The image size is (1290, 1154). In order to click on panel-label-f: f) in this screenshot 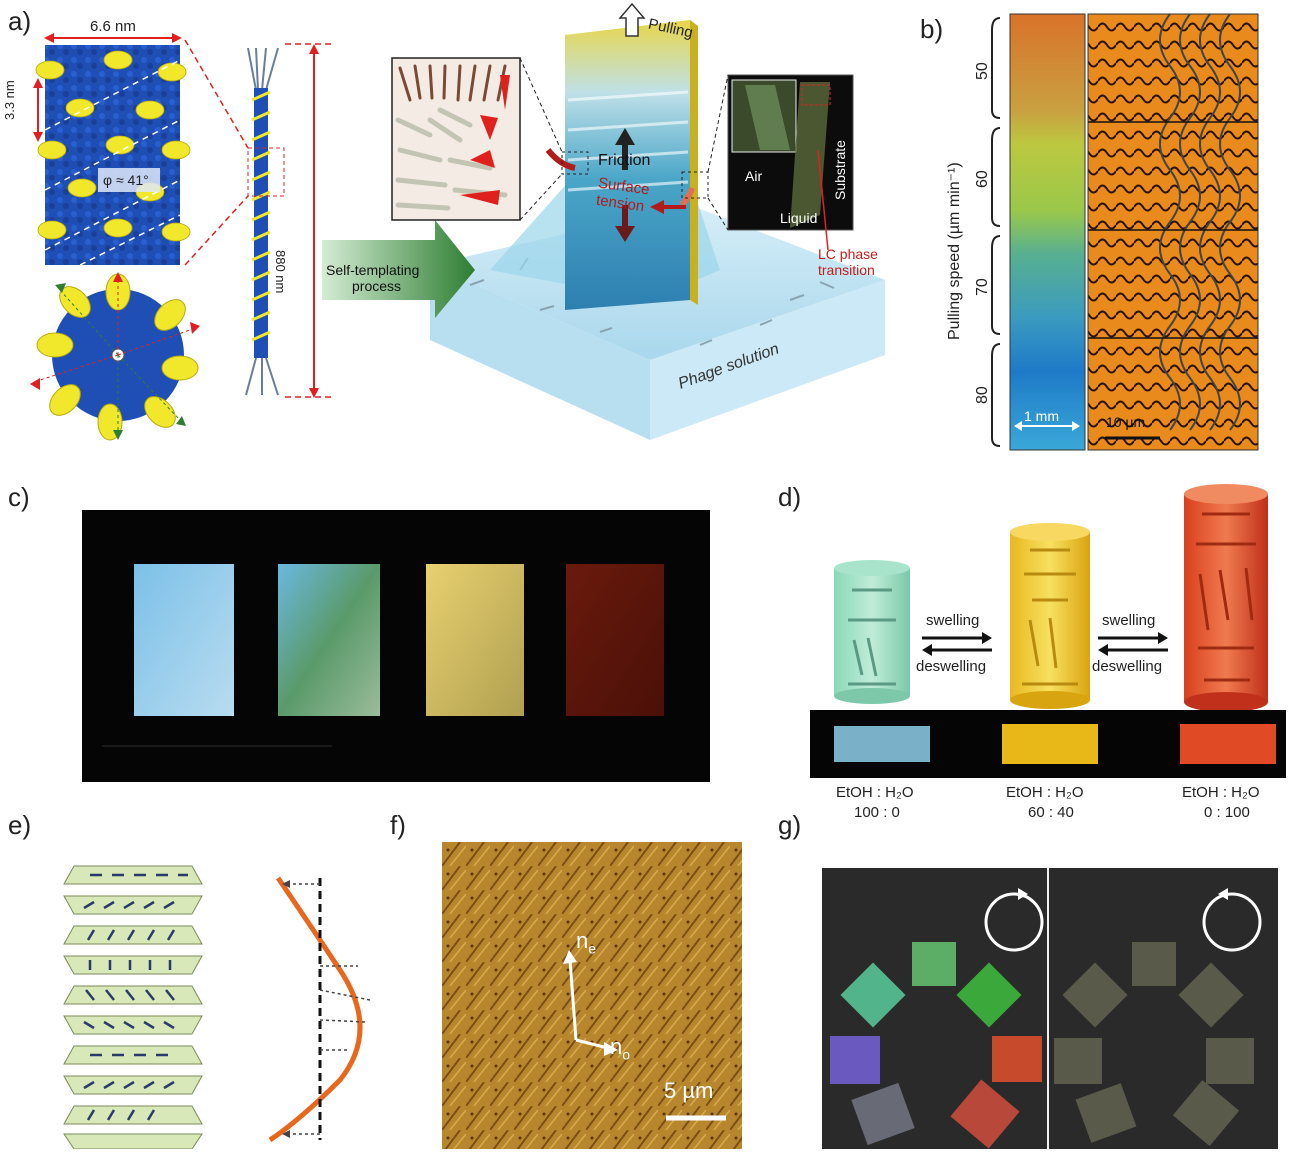, I will do `click(398, 825)`.